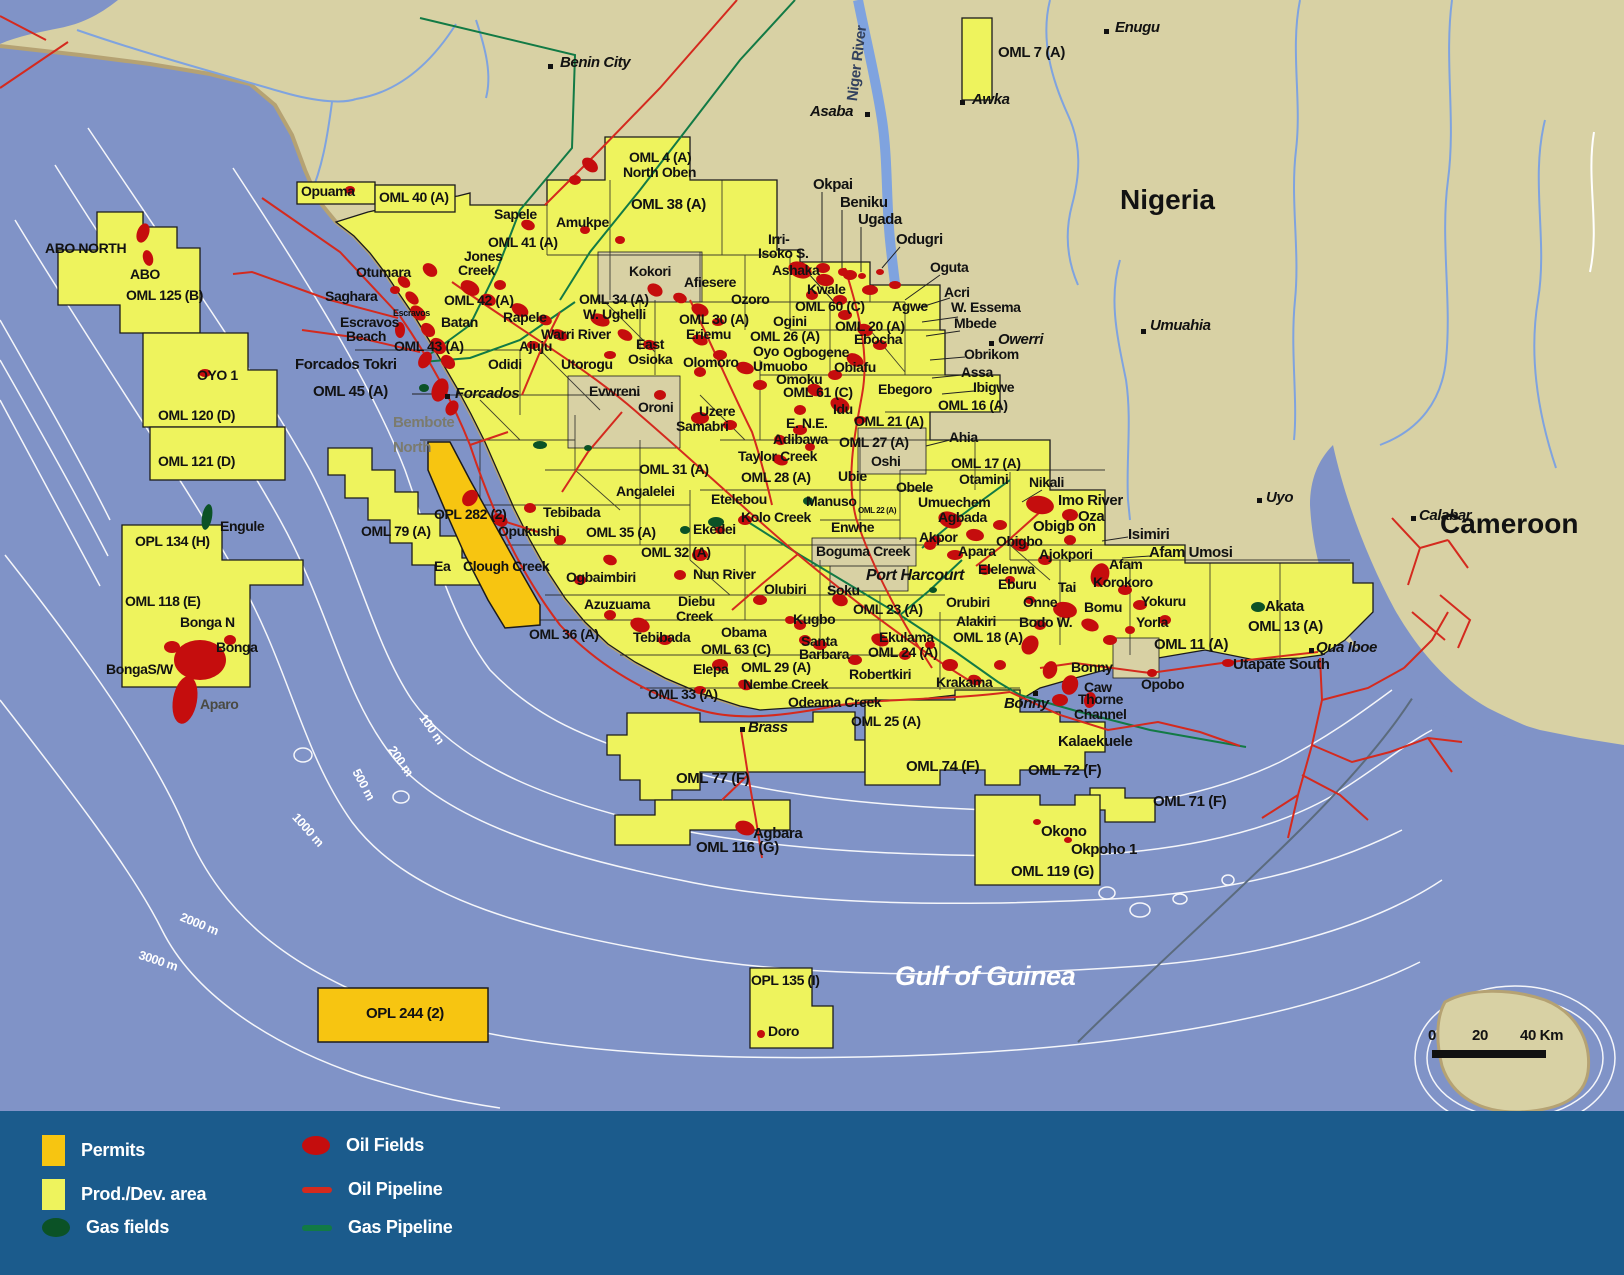 Image resolution: width=1624 pixels, height=1275 pixels. What do you see at coordinates (736, 756) in the screenshot?
I see `block-oml77` at bounding box center [736, 756].